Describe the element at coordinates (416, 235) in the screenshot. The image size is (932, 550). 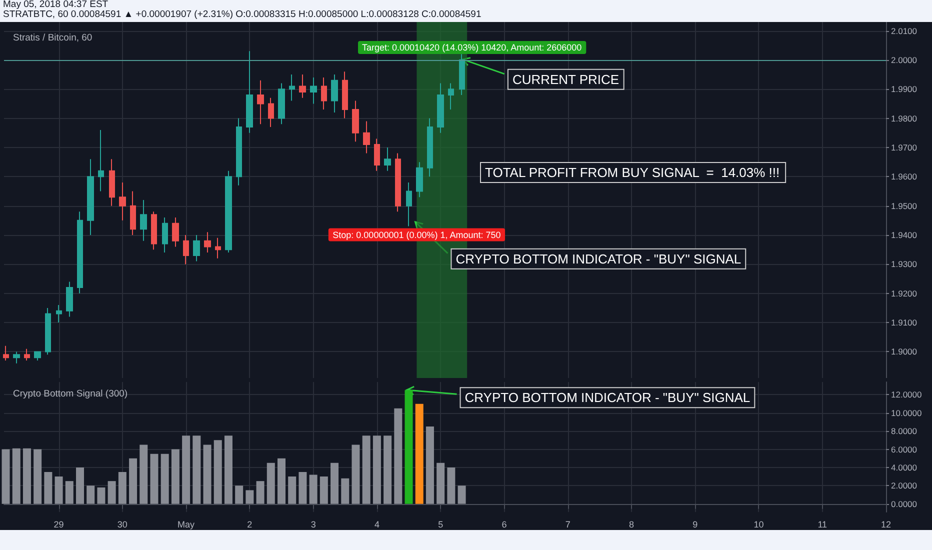
I see `annotation: Stop: 0.00000001 (0.00%) 1, Amount: 750` at that location.